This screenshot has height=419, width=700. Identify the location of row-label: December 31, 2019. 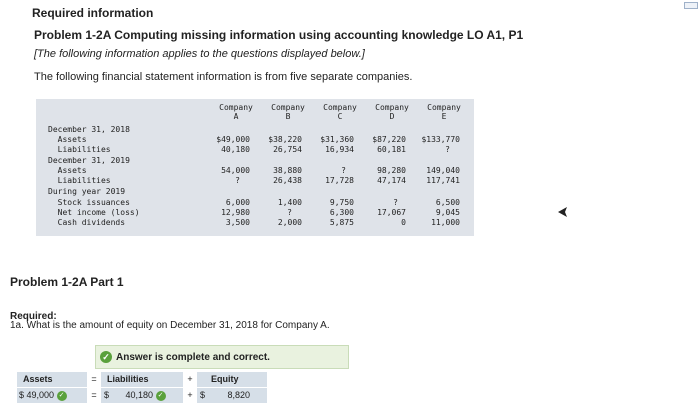
(89, 160).